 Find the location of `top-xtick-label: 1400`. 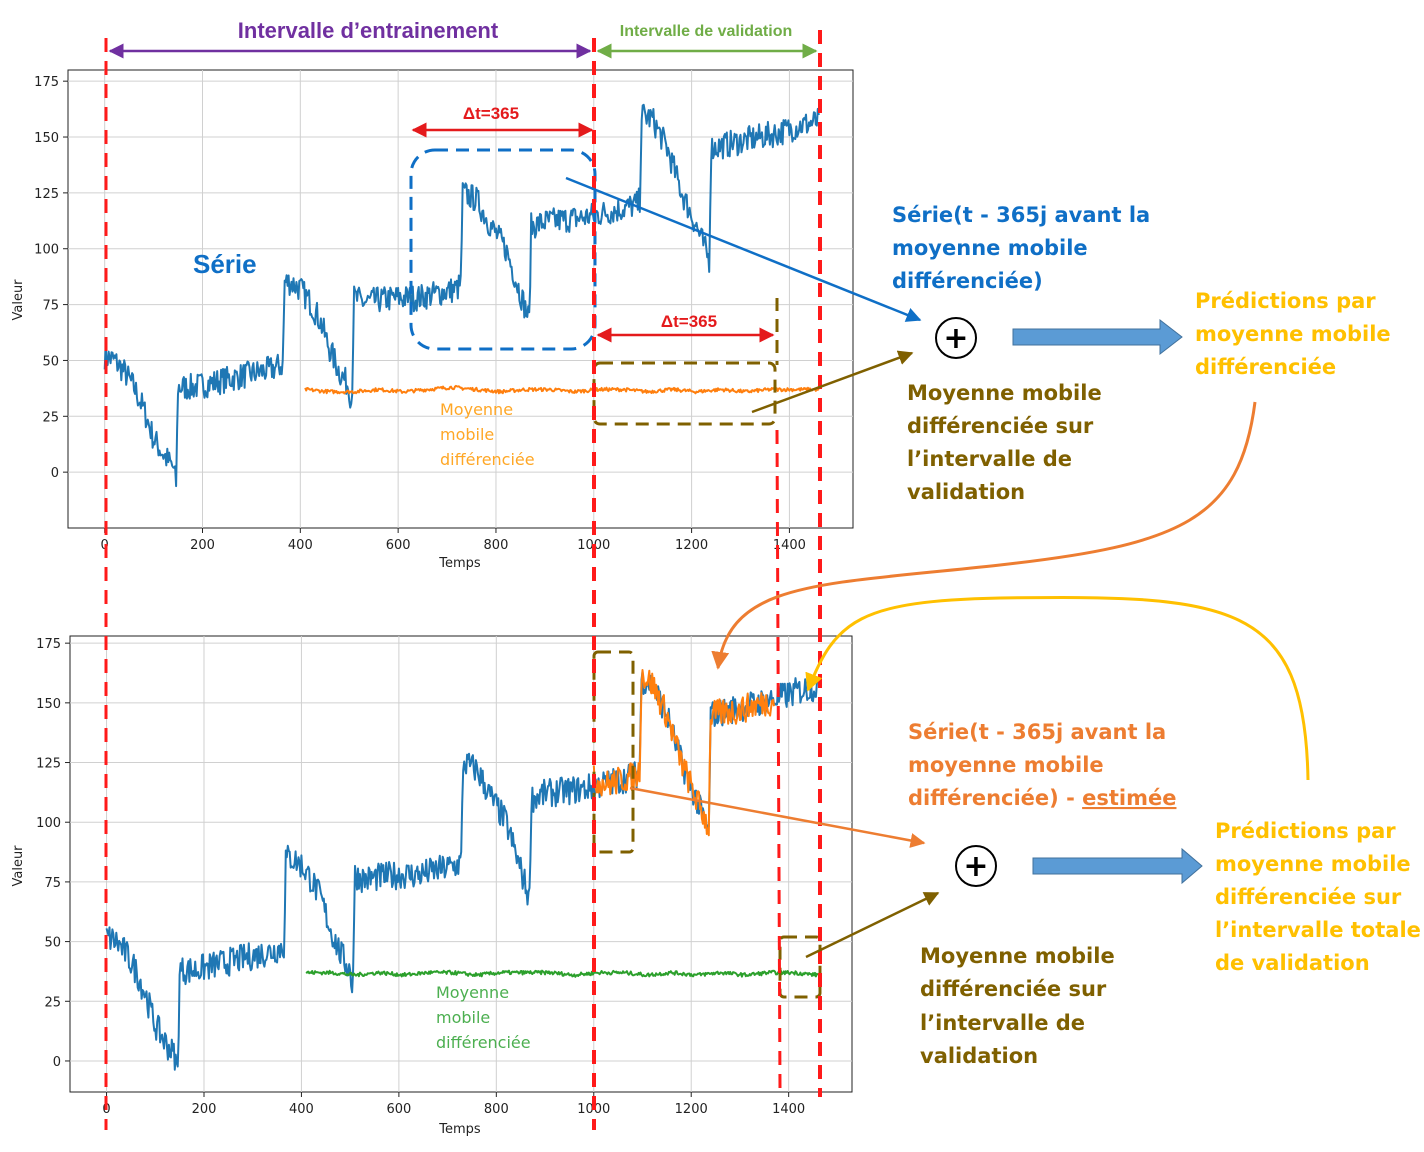

top-xtick-label: 1400 is located at coordinates (789, 545).